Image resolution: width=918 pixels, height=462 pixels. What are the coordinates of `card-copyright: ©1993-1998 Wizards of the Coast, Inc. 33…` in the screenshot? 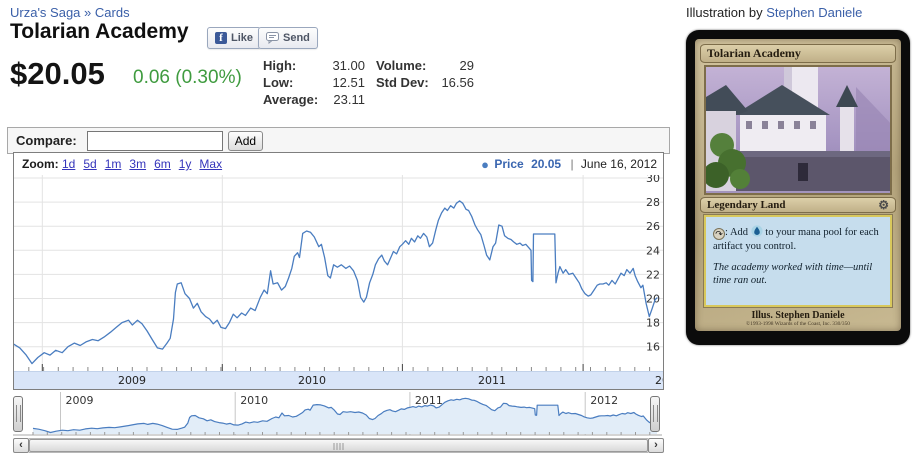 It's located at (798, 324).